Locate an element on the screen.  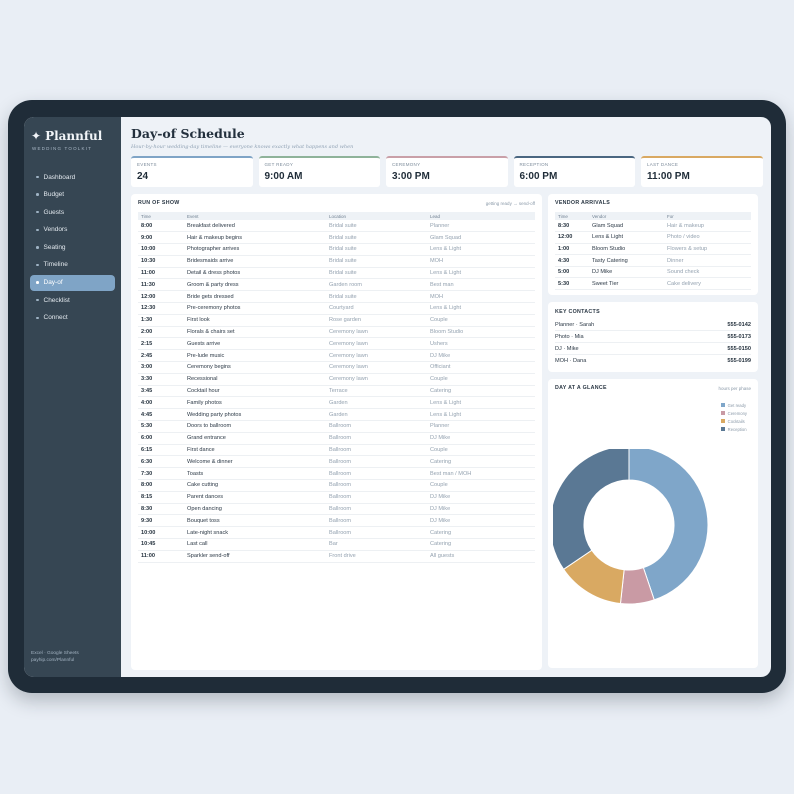
table-row: 3:45 Cocktail hour Terrace Catering is located at coordinates (336, 391).